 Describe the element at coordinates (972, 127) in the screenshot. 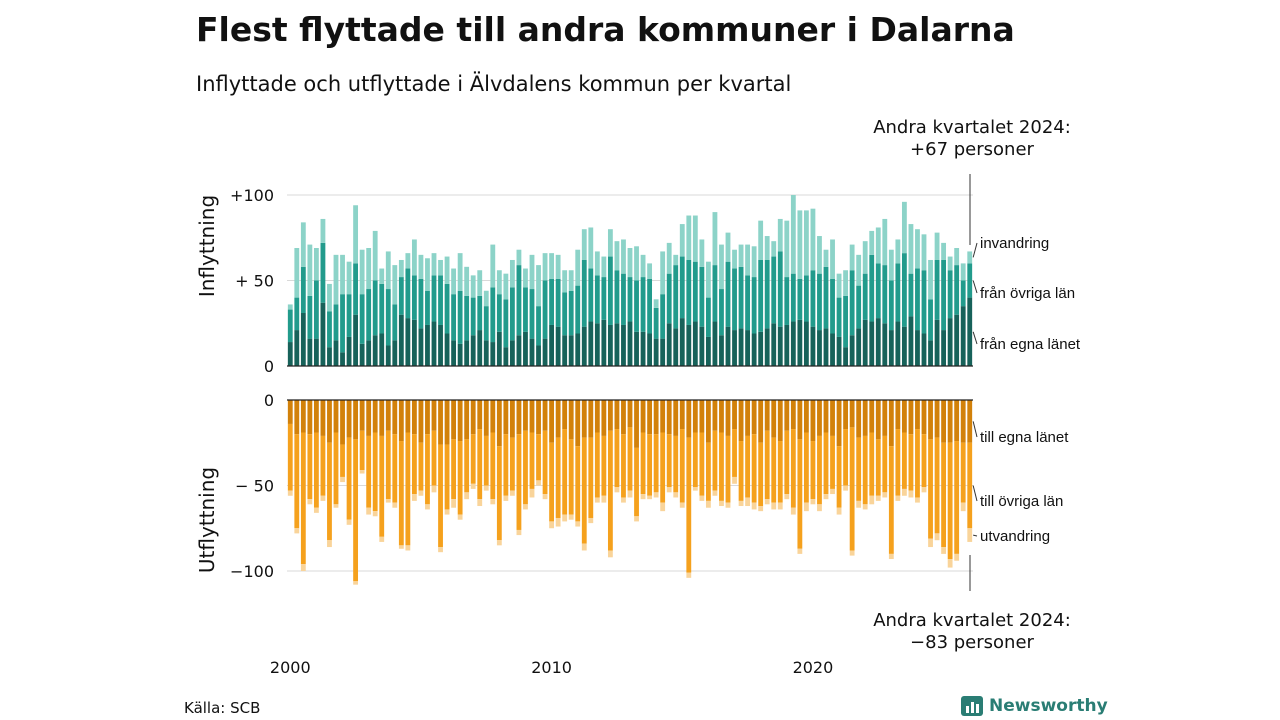

I see `annotation-top-line1: Andra kvartalet 2024:` at that location.